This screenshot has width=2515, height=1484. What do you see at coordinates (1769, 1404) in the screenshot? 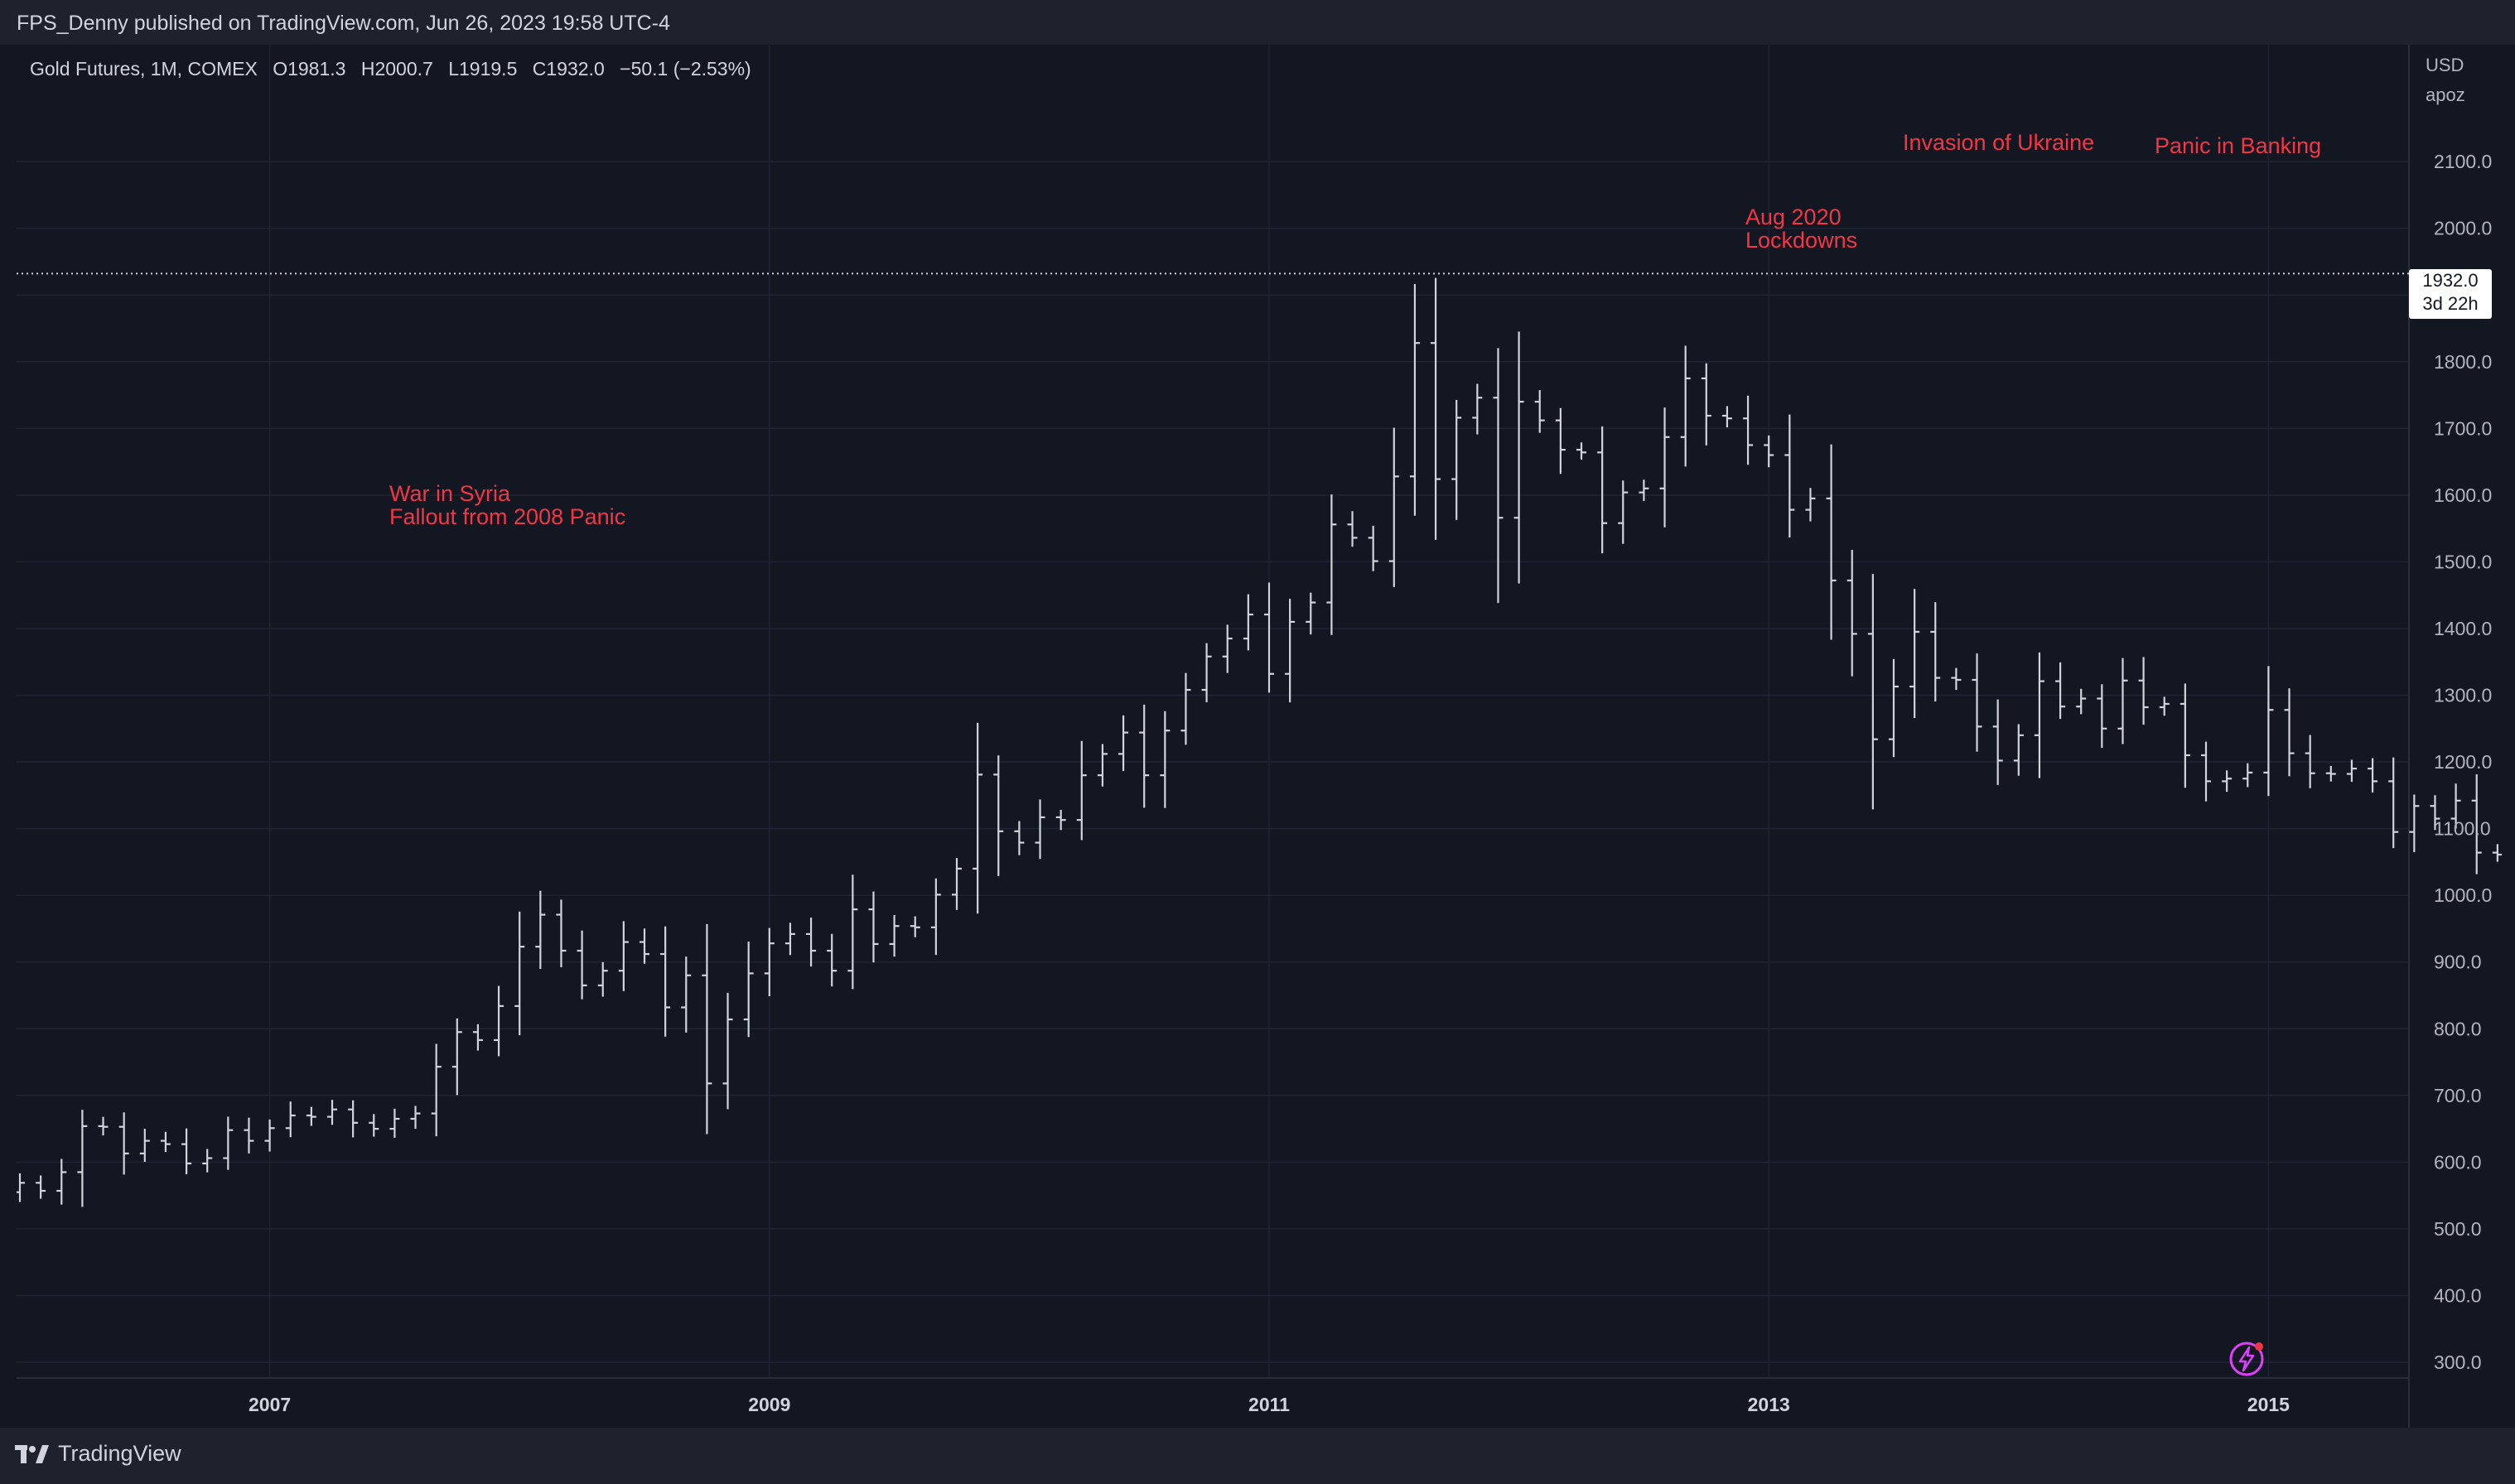
I see `x-tick-label: 2013` at bounding box center [1769, 1404].